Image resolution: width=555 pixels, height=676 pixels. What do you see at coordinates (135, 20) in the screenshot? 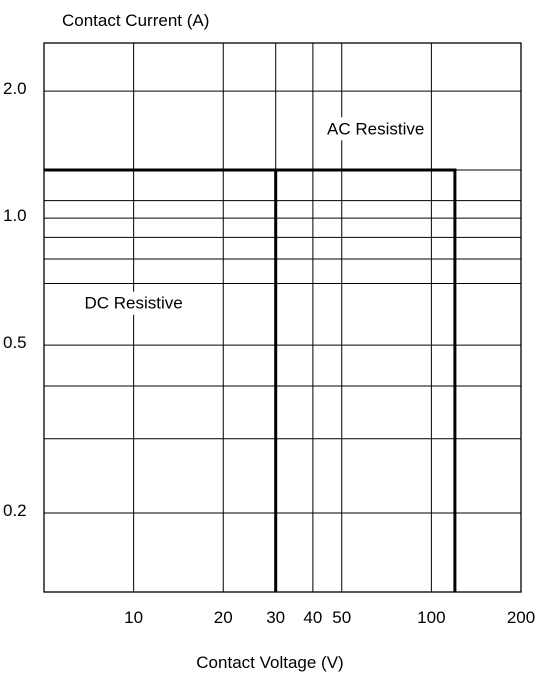
I see `y-axis-title: Contact Current (A)` at bounding box center [135, 20].